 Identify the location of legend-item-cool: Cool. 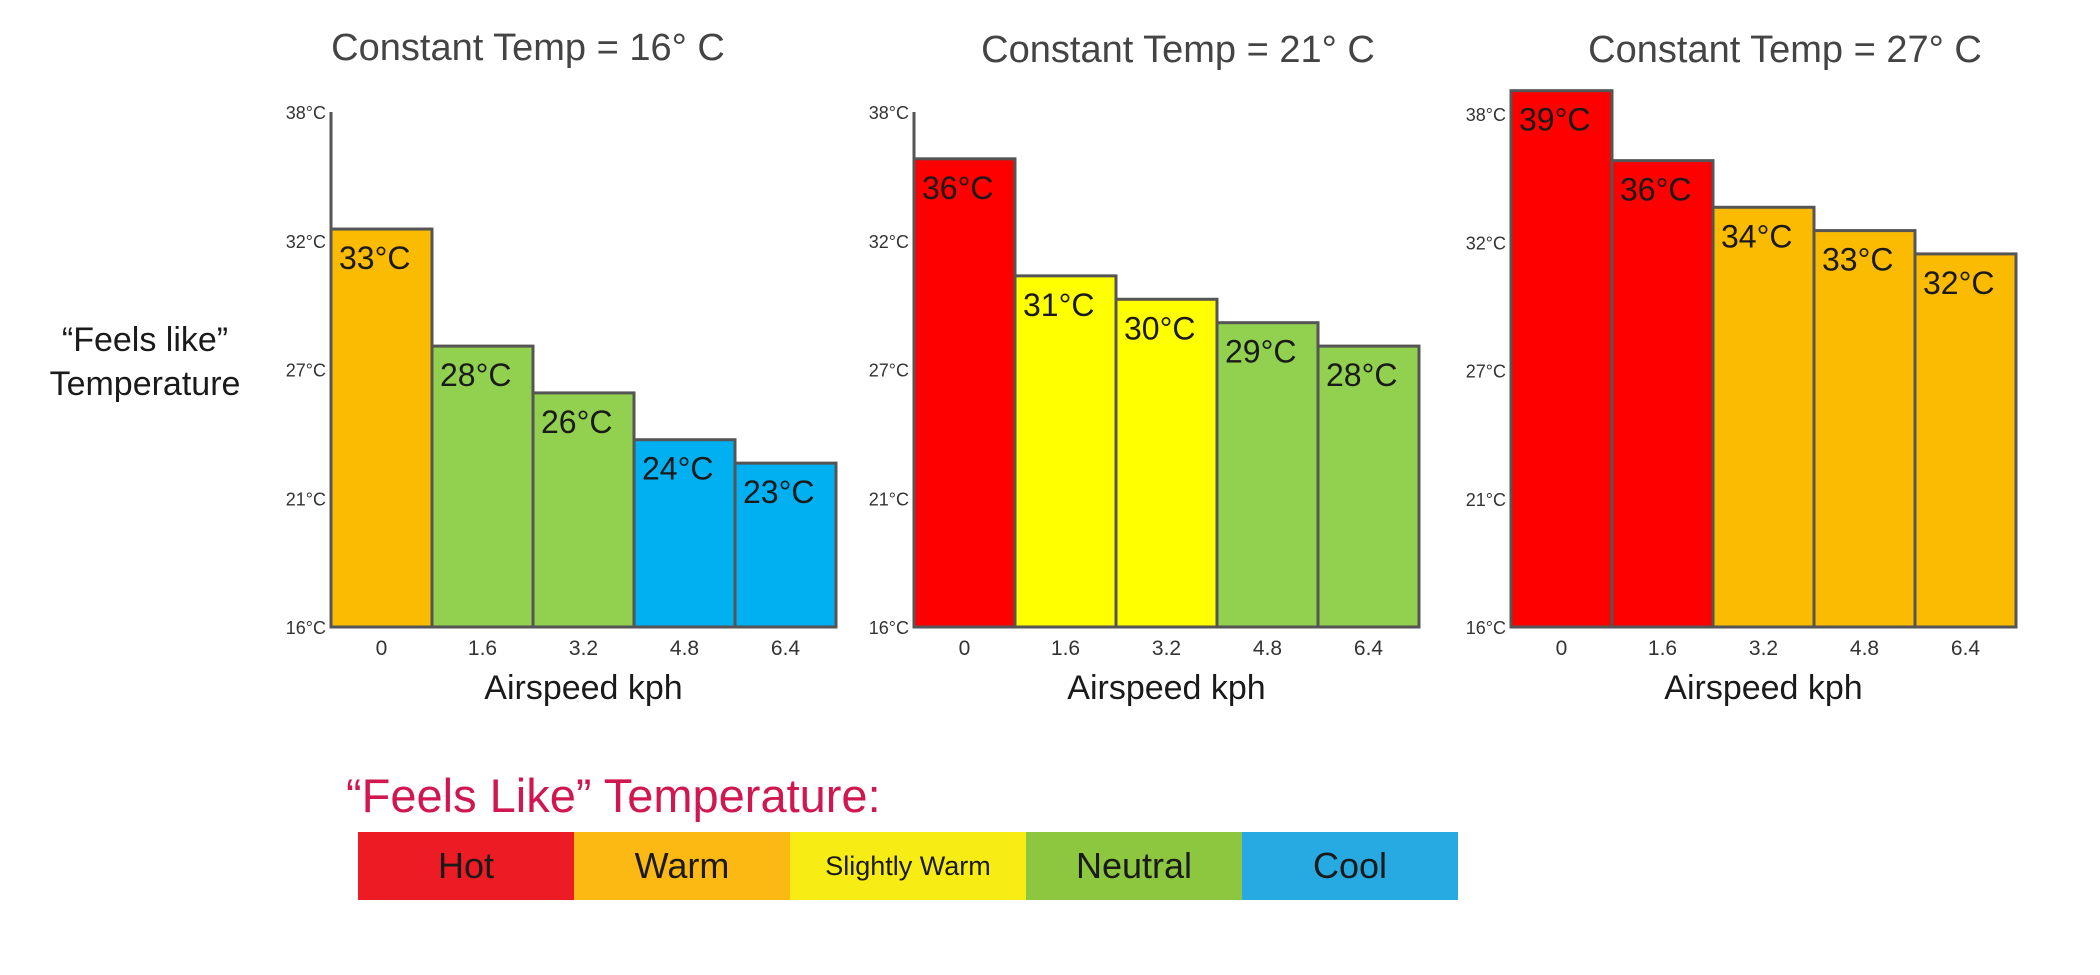
(1350, 866).